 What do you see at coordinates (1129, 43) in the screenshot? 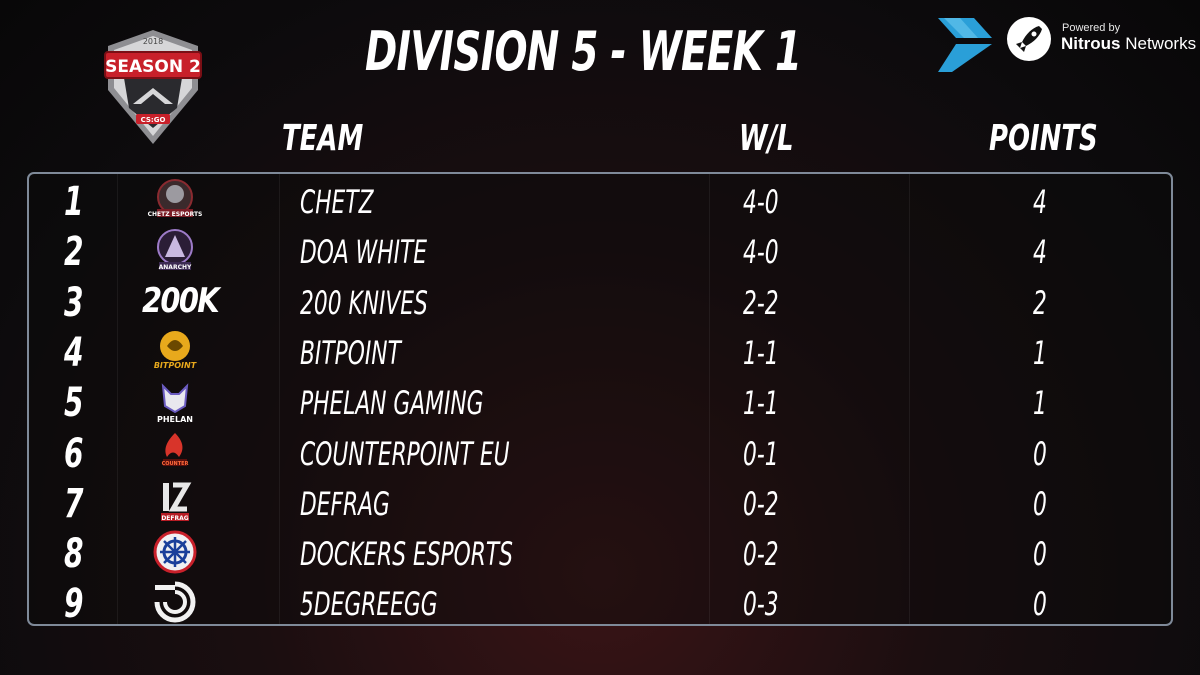
I see `sponsor-name: Nitrous Networks` at bounding box center [1129, 43].